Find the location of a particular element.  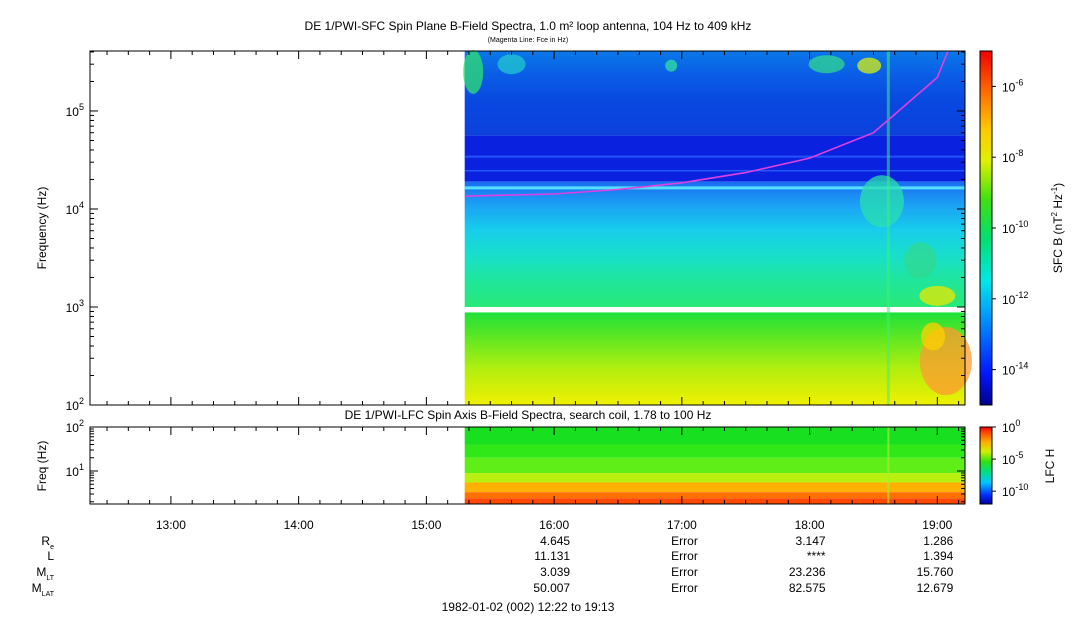

sfc-broadband-spike is located at coordinates (888, 228).